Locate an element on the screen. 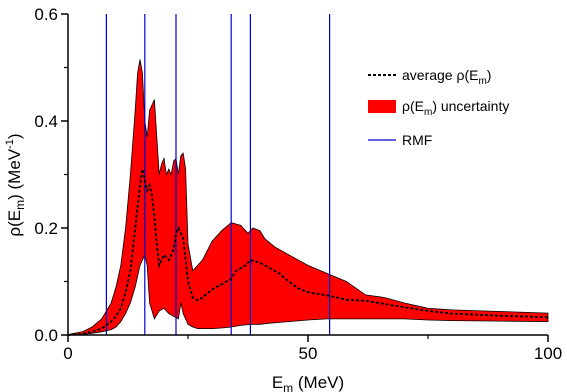 The width and height of the screenshot is (567, 392). x-tick-label: 100 is located at coordinates (548, 353).